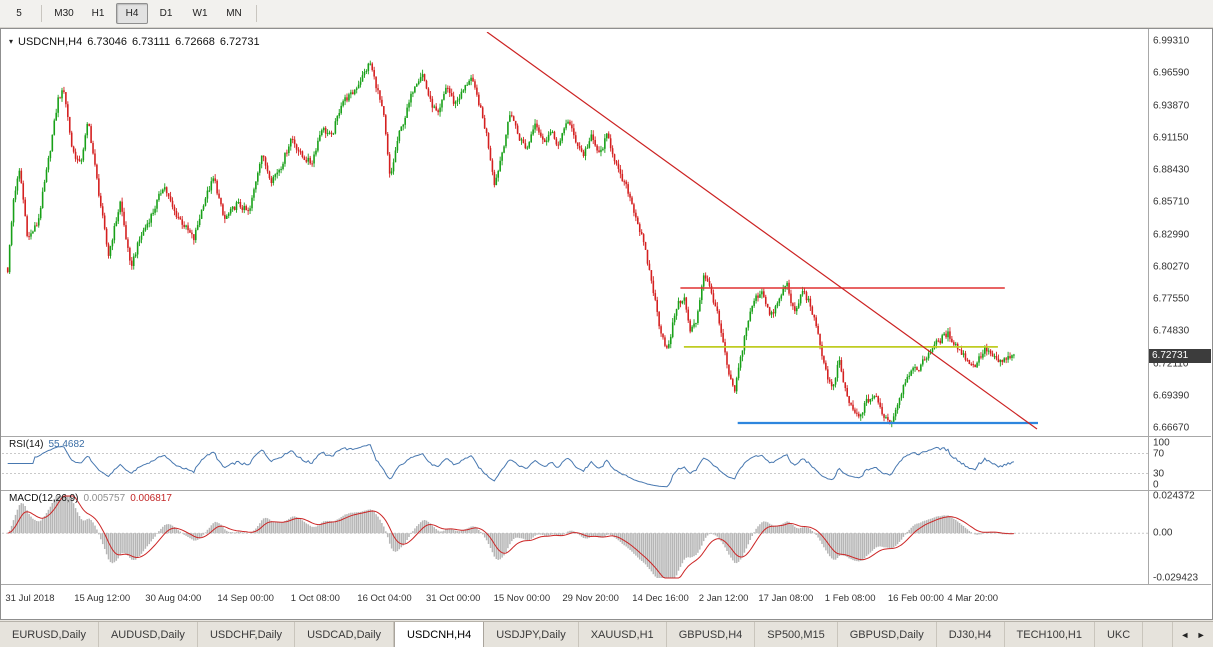 The height and width of the screenshot is (647, 1213). I want to click on rsi-indicator-pane, so click(575, 463).